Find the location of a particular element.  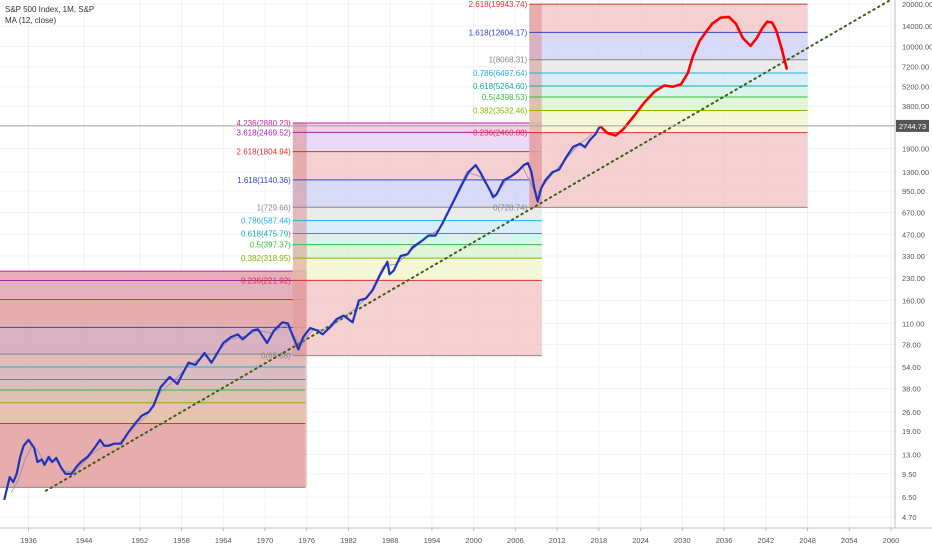

fib-level-label: 2.618(19943.74) is located at coordinates (498, 4).